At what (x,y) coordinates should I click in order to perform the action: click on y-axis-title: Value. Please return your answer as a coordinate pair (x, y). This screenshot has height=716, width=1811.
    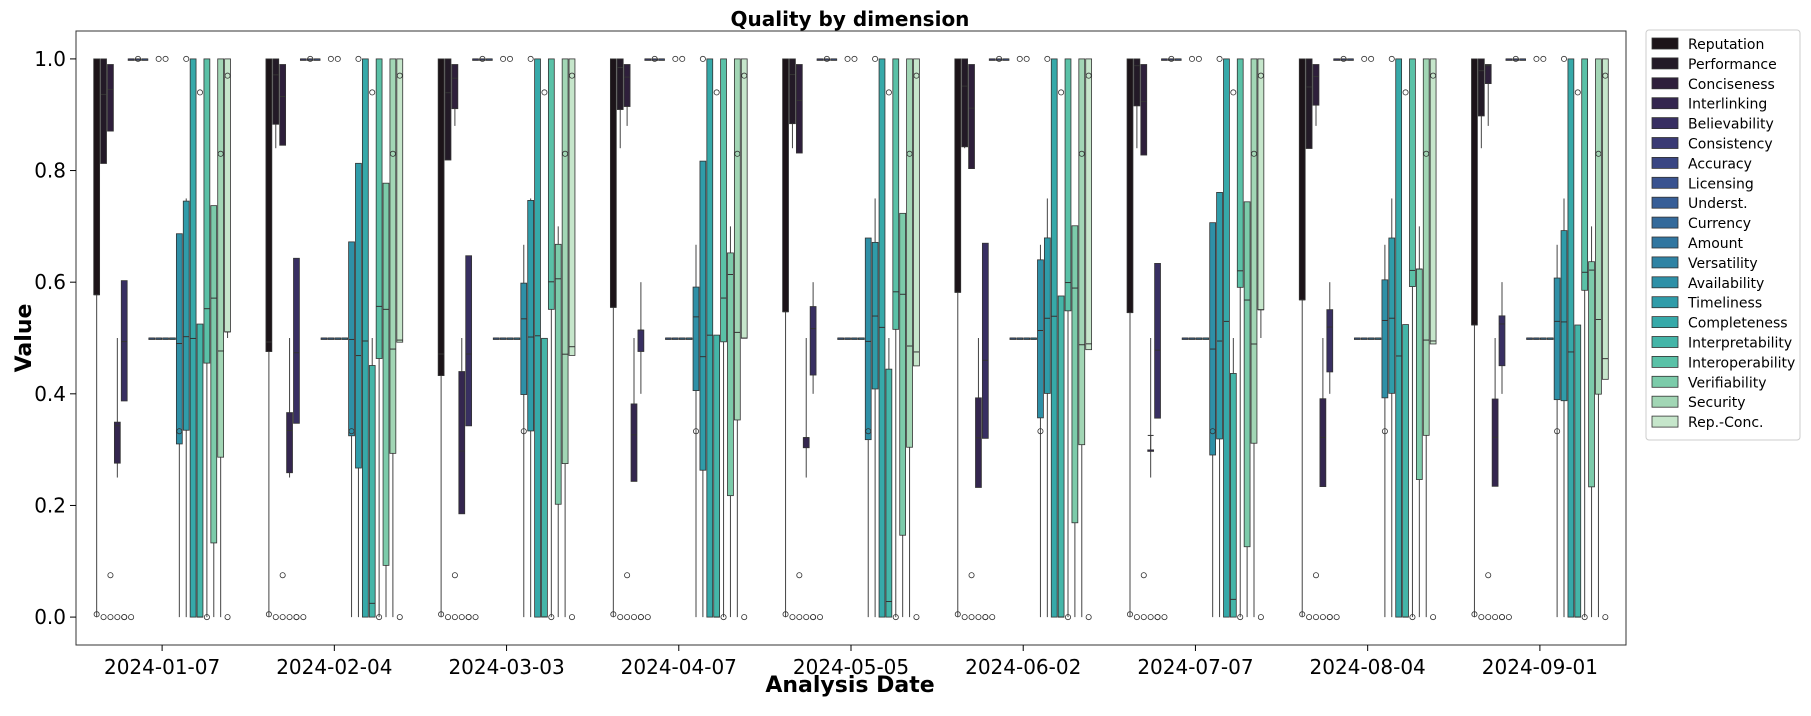
    Looking at the image, I should click on (24, 338).